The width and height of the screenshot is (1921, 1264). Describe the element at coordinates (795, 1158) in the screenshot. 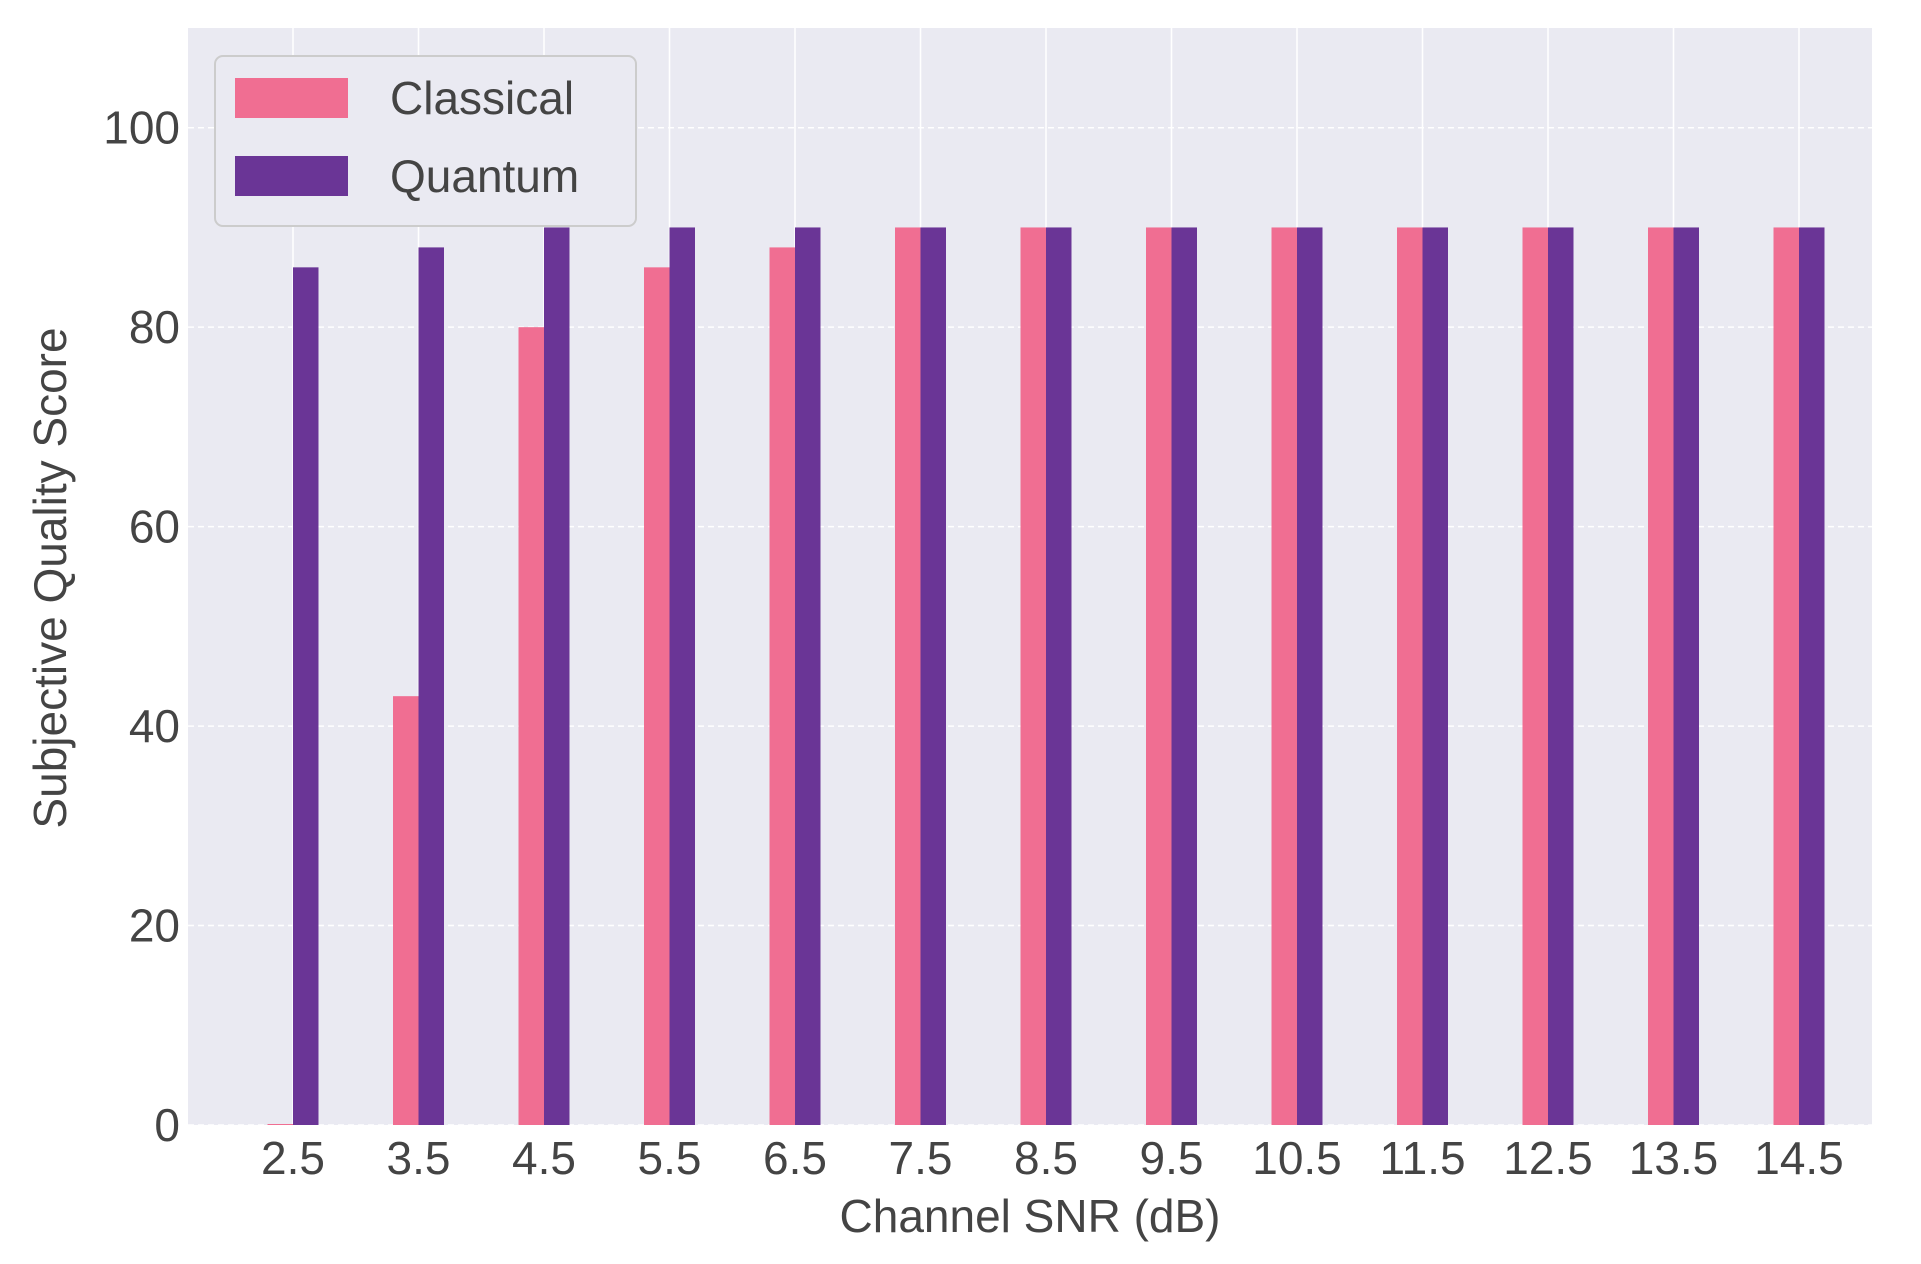

I see `x-tick-label: 6.5` at that location.